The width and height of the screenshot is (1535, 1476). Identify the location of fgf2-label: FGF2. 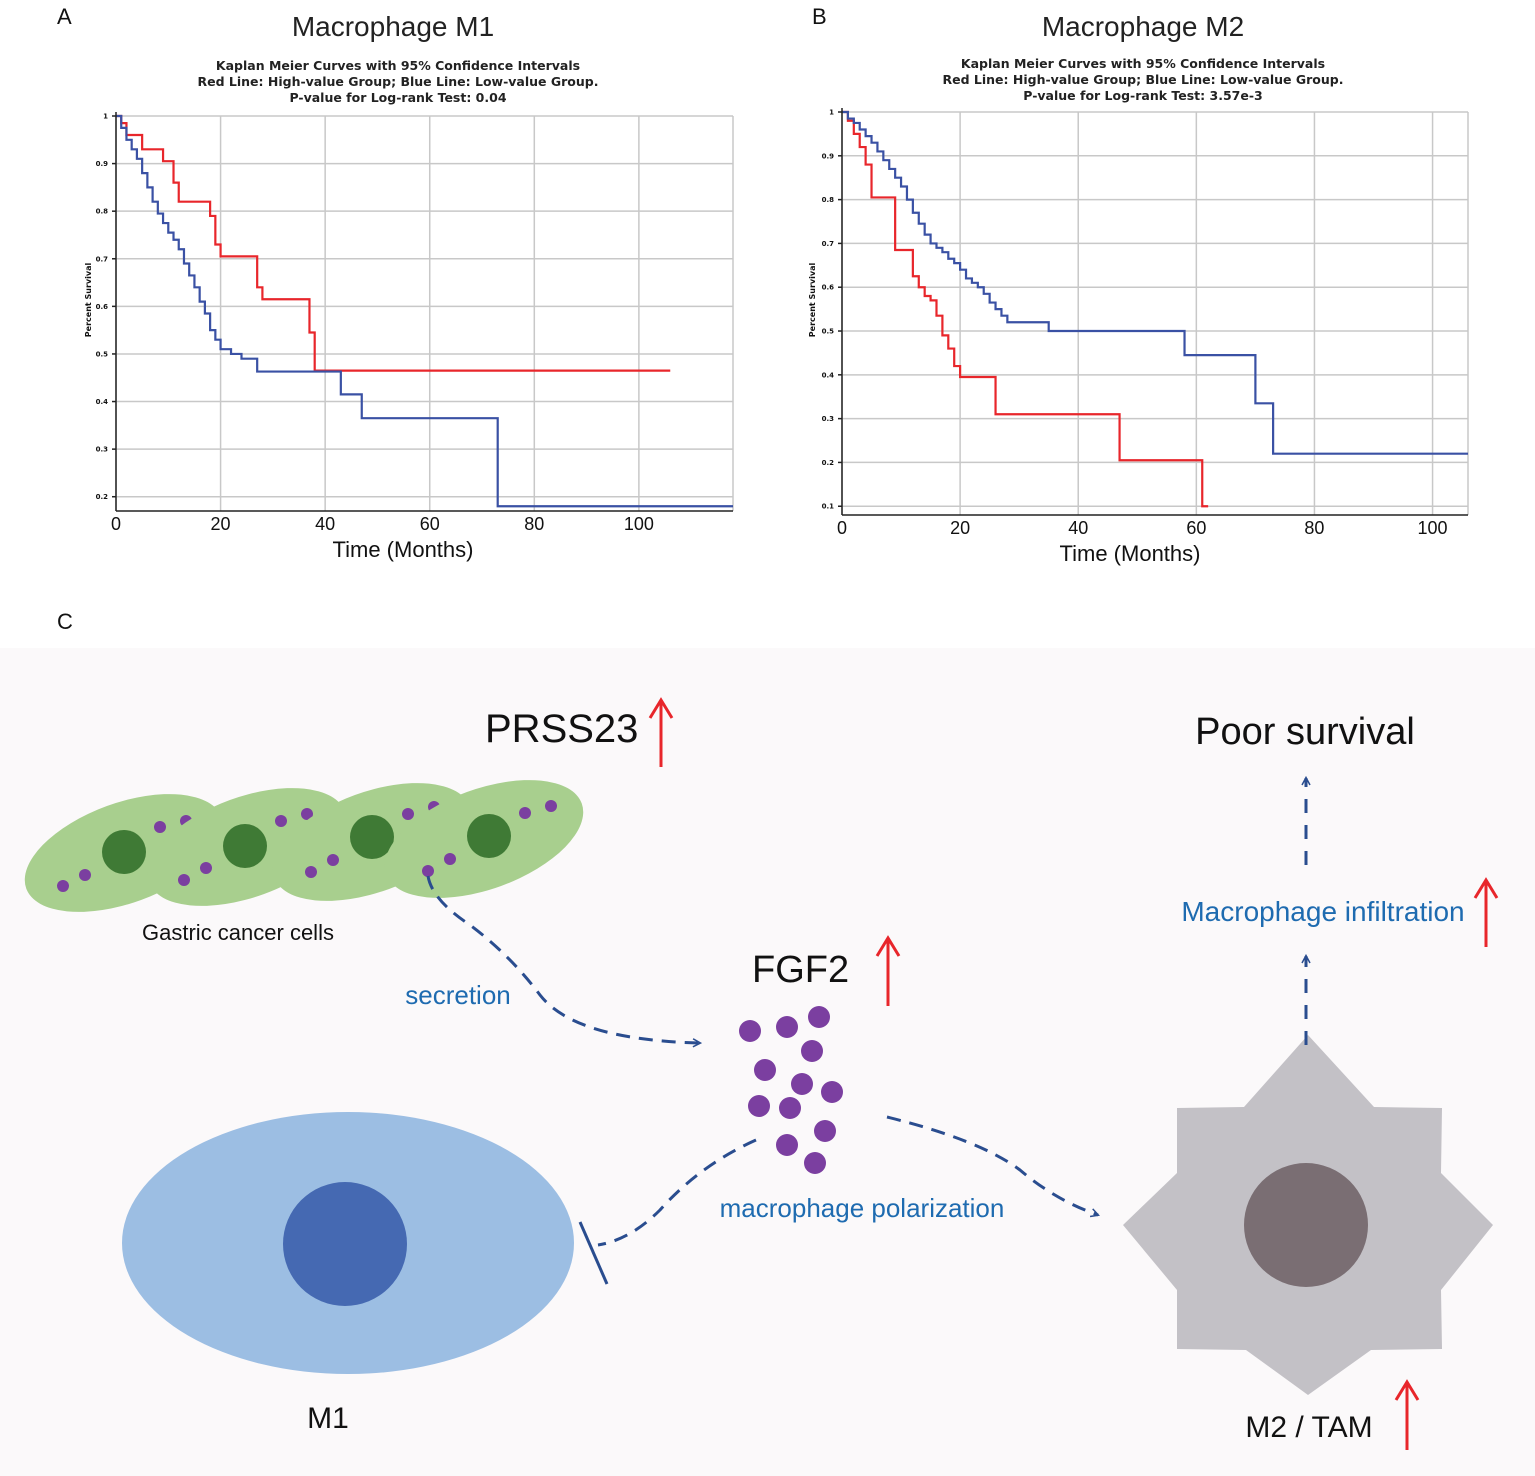
(800, 970).